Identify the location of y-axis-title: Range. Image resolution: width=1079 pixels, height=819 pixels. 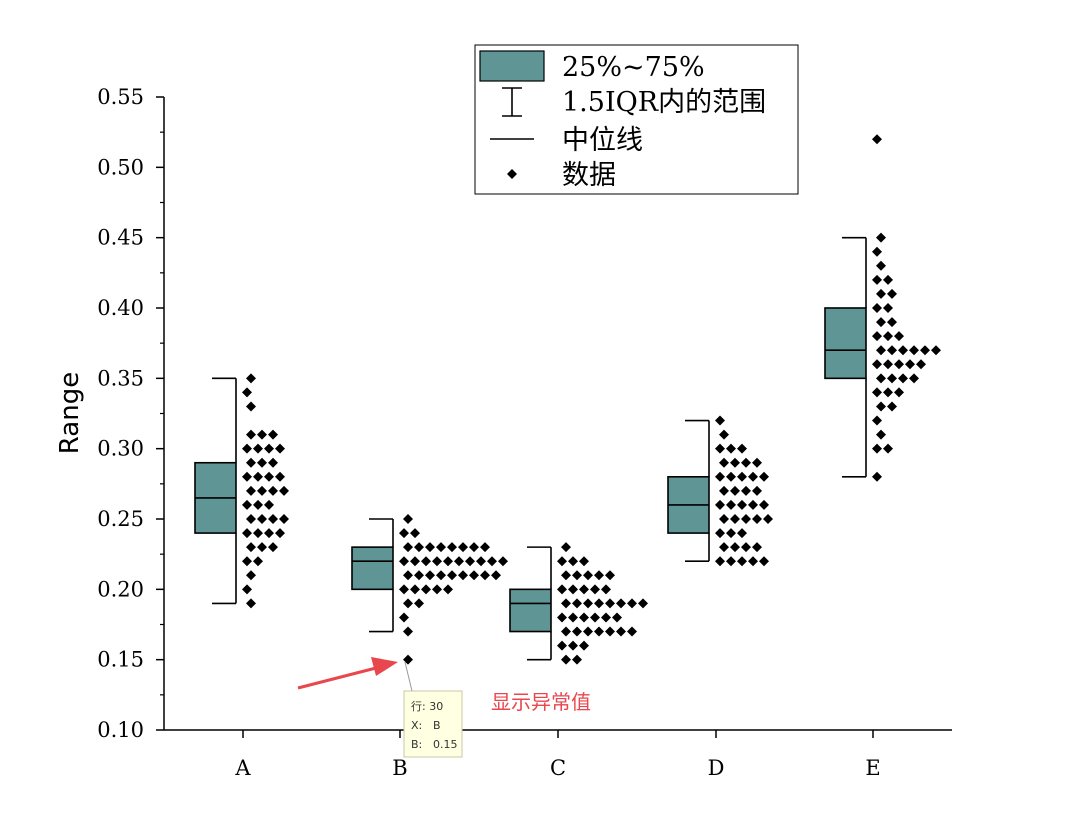
(70, 413).